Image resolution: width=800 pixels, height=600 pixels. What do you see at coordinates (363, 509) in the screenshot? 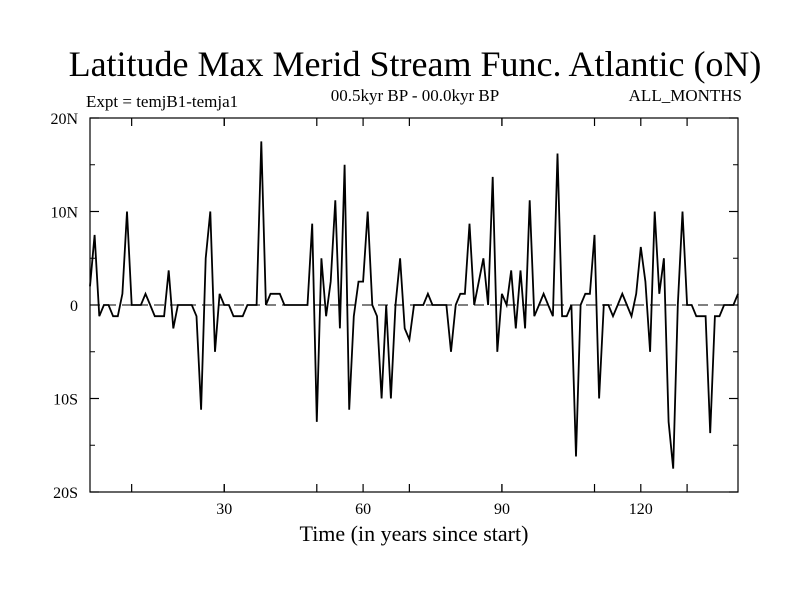
I see `x-tick-label: 60` at bounding box center [363, 509].